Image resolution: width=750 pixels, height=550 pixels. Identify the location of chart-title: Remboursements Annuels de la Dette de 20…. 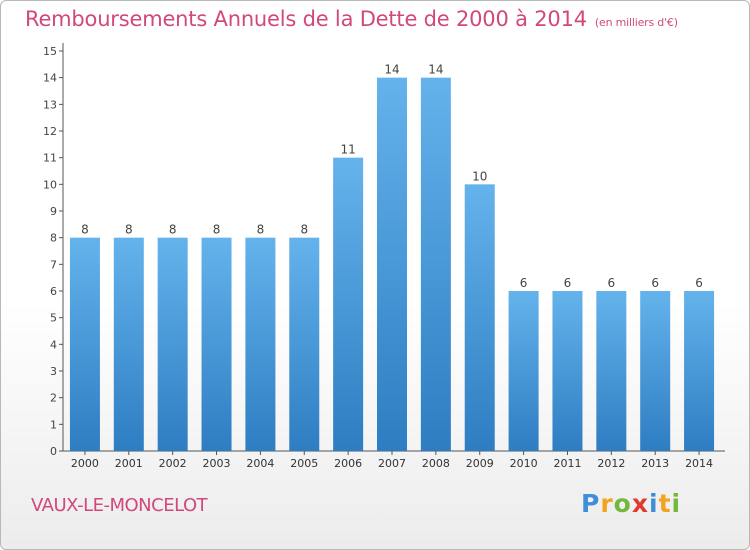
(351, 19).